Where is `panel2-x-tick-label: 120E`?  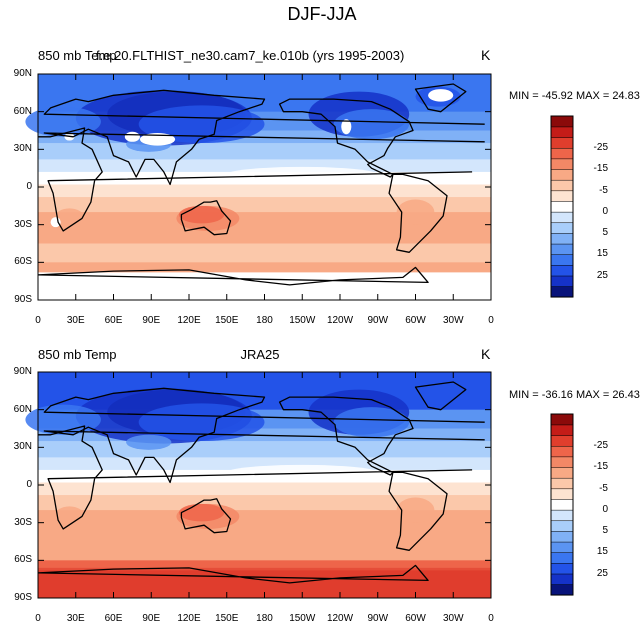 panel2-x-tick-label: 120E is located at coordinates (189, 618).